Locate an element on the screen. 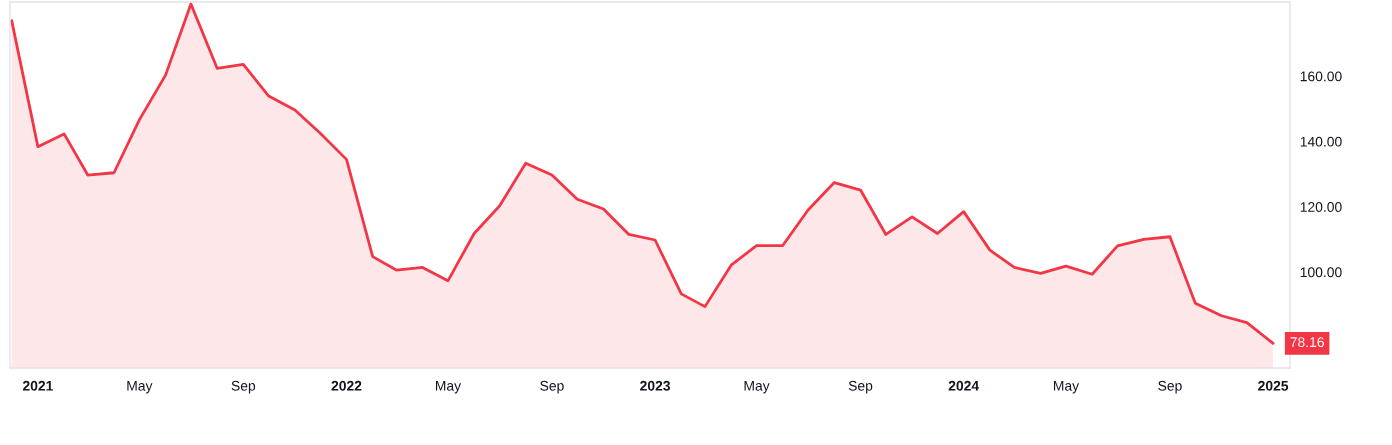 This screenshot has height=445, width=1392. x-tick-label: 2023 is located at coordinates (655, 385).